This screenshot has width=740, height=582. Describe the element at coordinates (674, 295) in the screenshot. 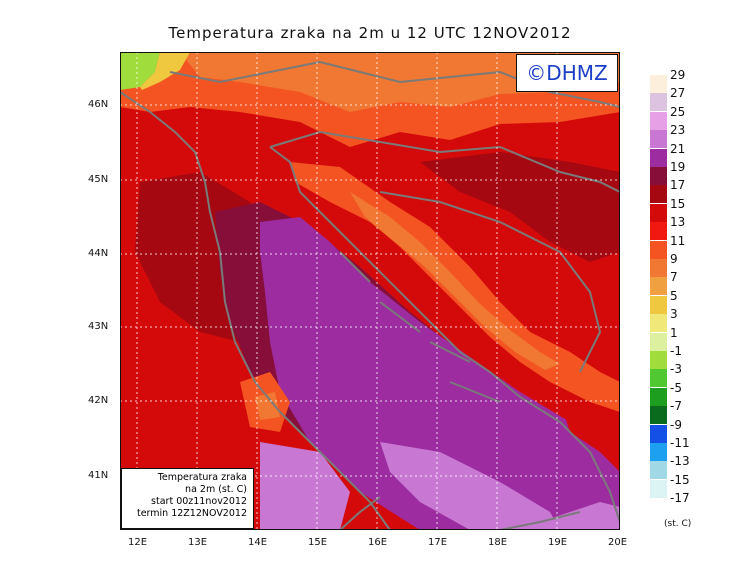

I see `legend-label: 5` at that location.